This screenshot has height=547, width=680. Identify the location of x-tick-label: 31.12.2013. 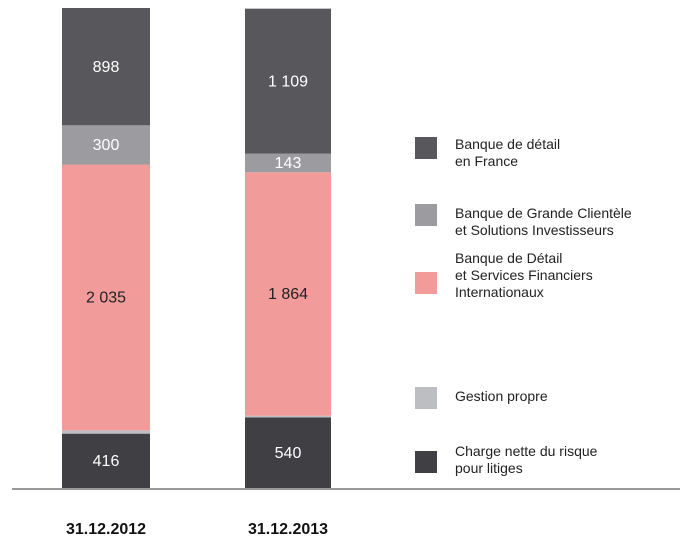
(288, 529).